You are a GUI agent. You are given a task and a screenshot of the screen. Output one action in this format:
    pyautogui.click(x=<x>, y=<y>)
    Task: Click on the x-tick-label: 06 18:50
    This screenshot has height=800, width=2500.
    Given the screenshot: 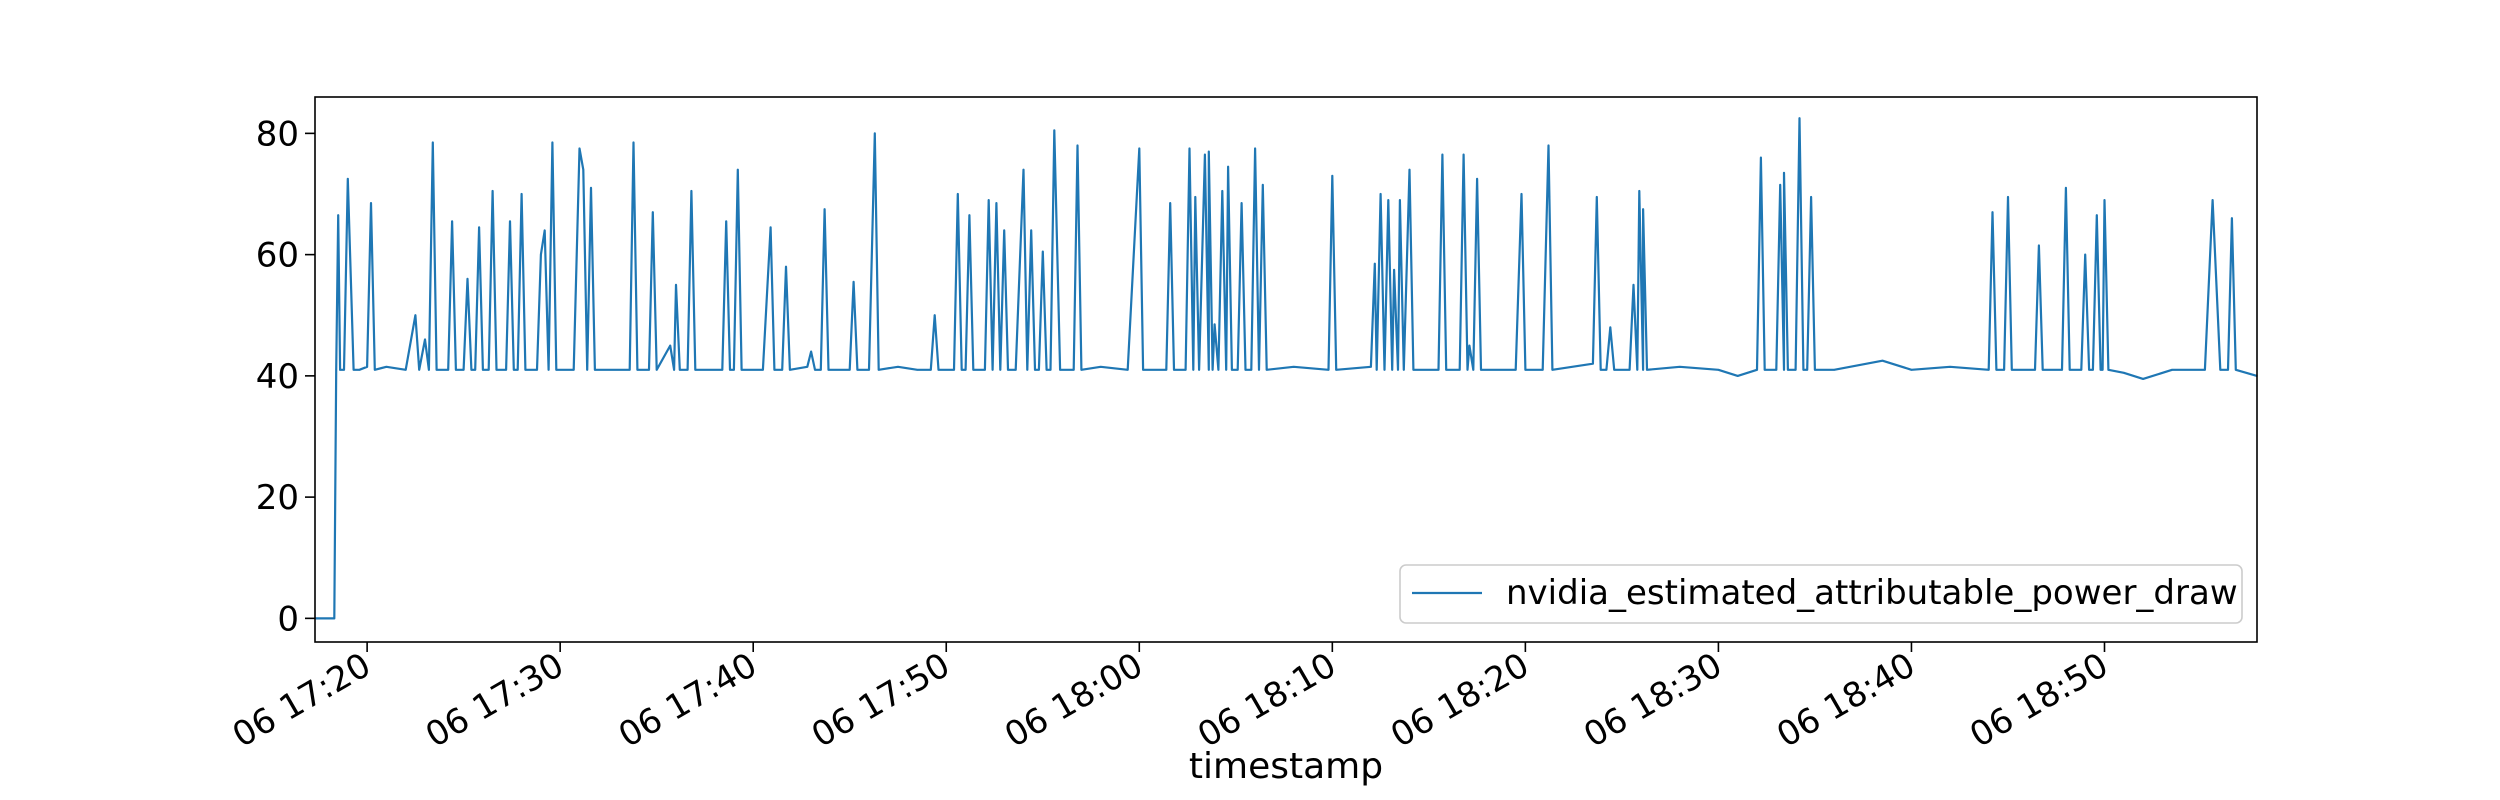 What is the action you would take?
    pyautogui.click(x=2039, y=700)
    